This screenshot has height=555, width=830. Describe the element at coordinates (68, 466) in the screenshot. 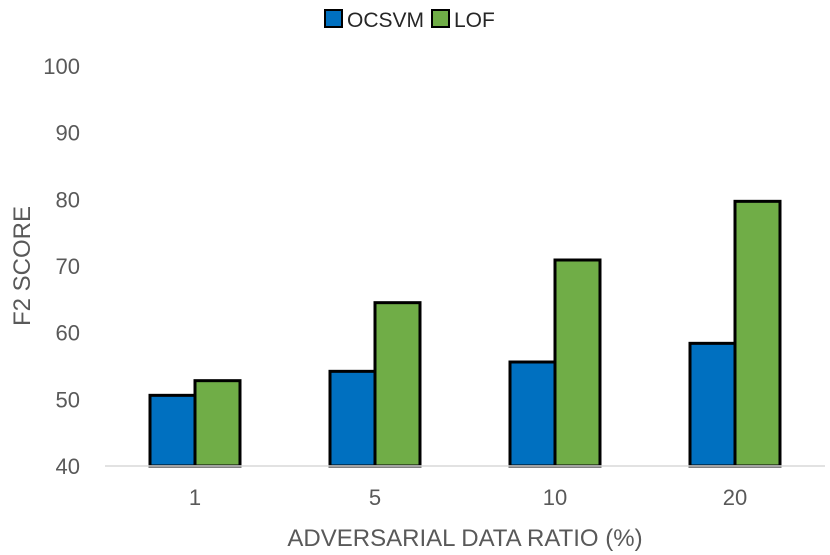

I see `y-tick-label: 40` at that location.